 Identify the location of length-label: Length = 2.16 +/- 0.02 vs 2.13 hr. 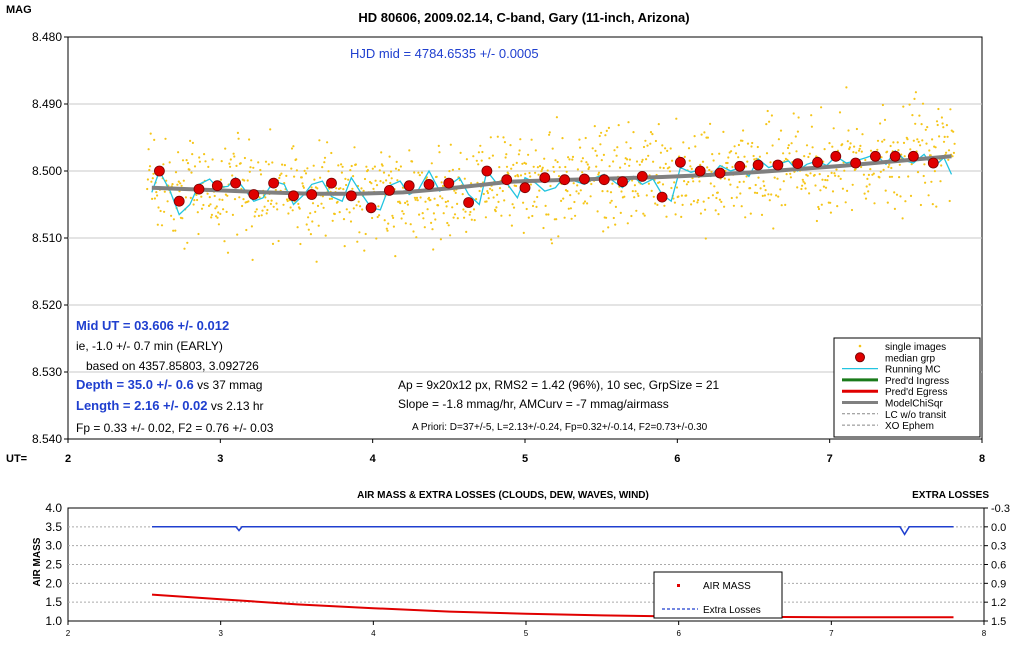
(170, 405).